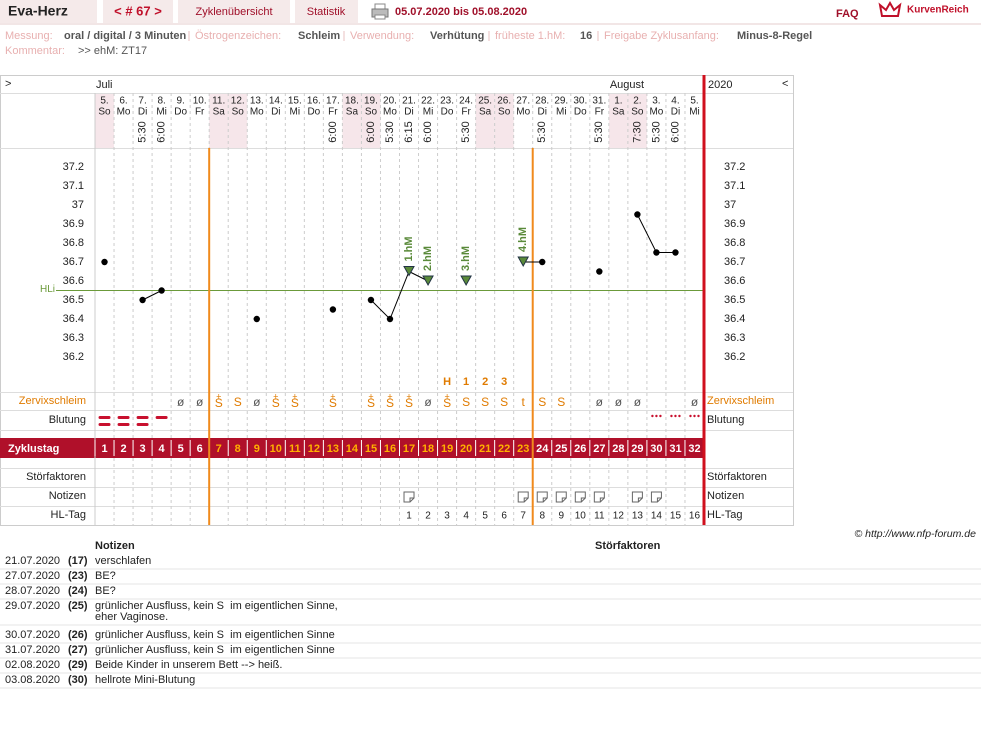 The width and height of the screenshot is (981, 739). I want to click on cycle-day: 25, so click(561, 449).